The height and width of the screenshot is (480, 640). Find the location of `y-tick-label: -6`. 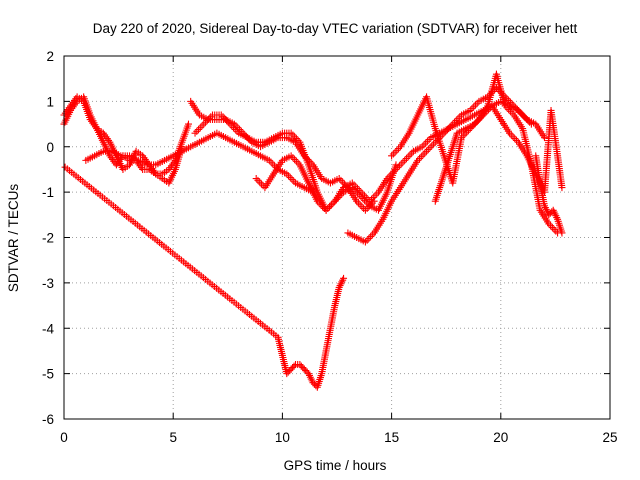

y-tick-label: -6 is located at coordinates (48, 419).